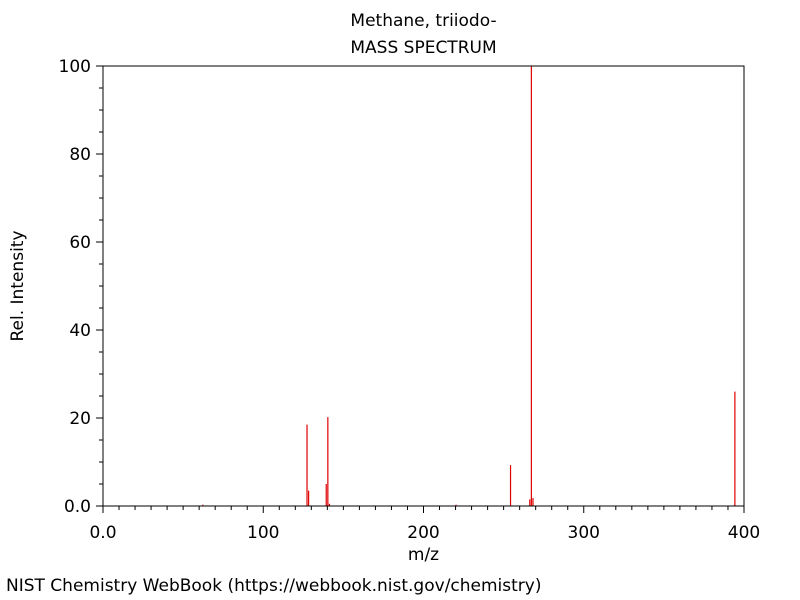 The width and height of the screenshot is (800, 600). Describe the element at coordinates (18, 286) in the screenshot. I see `y-axis-label: Rel. Intensity` at that location.